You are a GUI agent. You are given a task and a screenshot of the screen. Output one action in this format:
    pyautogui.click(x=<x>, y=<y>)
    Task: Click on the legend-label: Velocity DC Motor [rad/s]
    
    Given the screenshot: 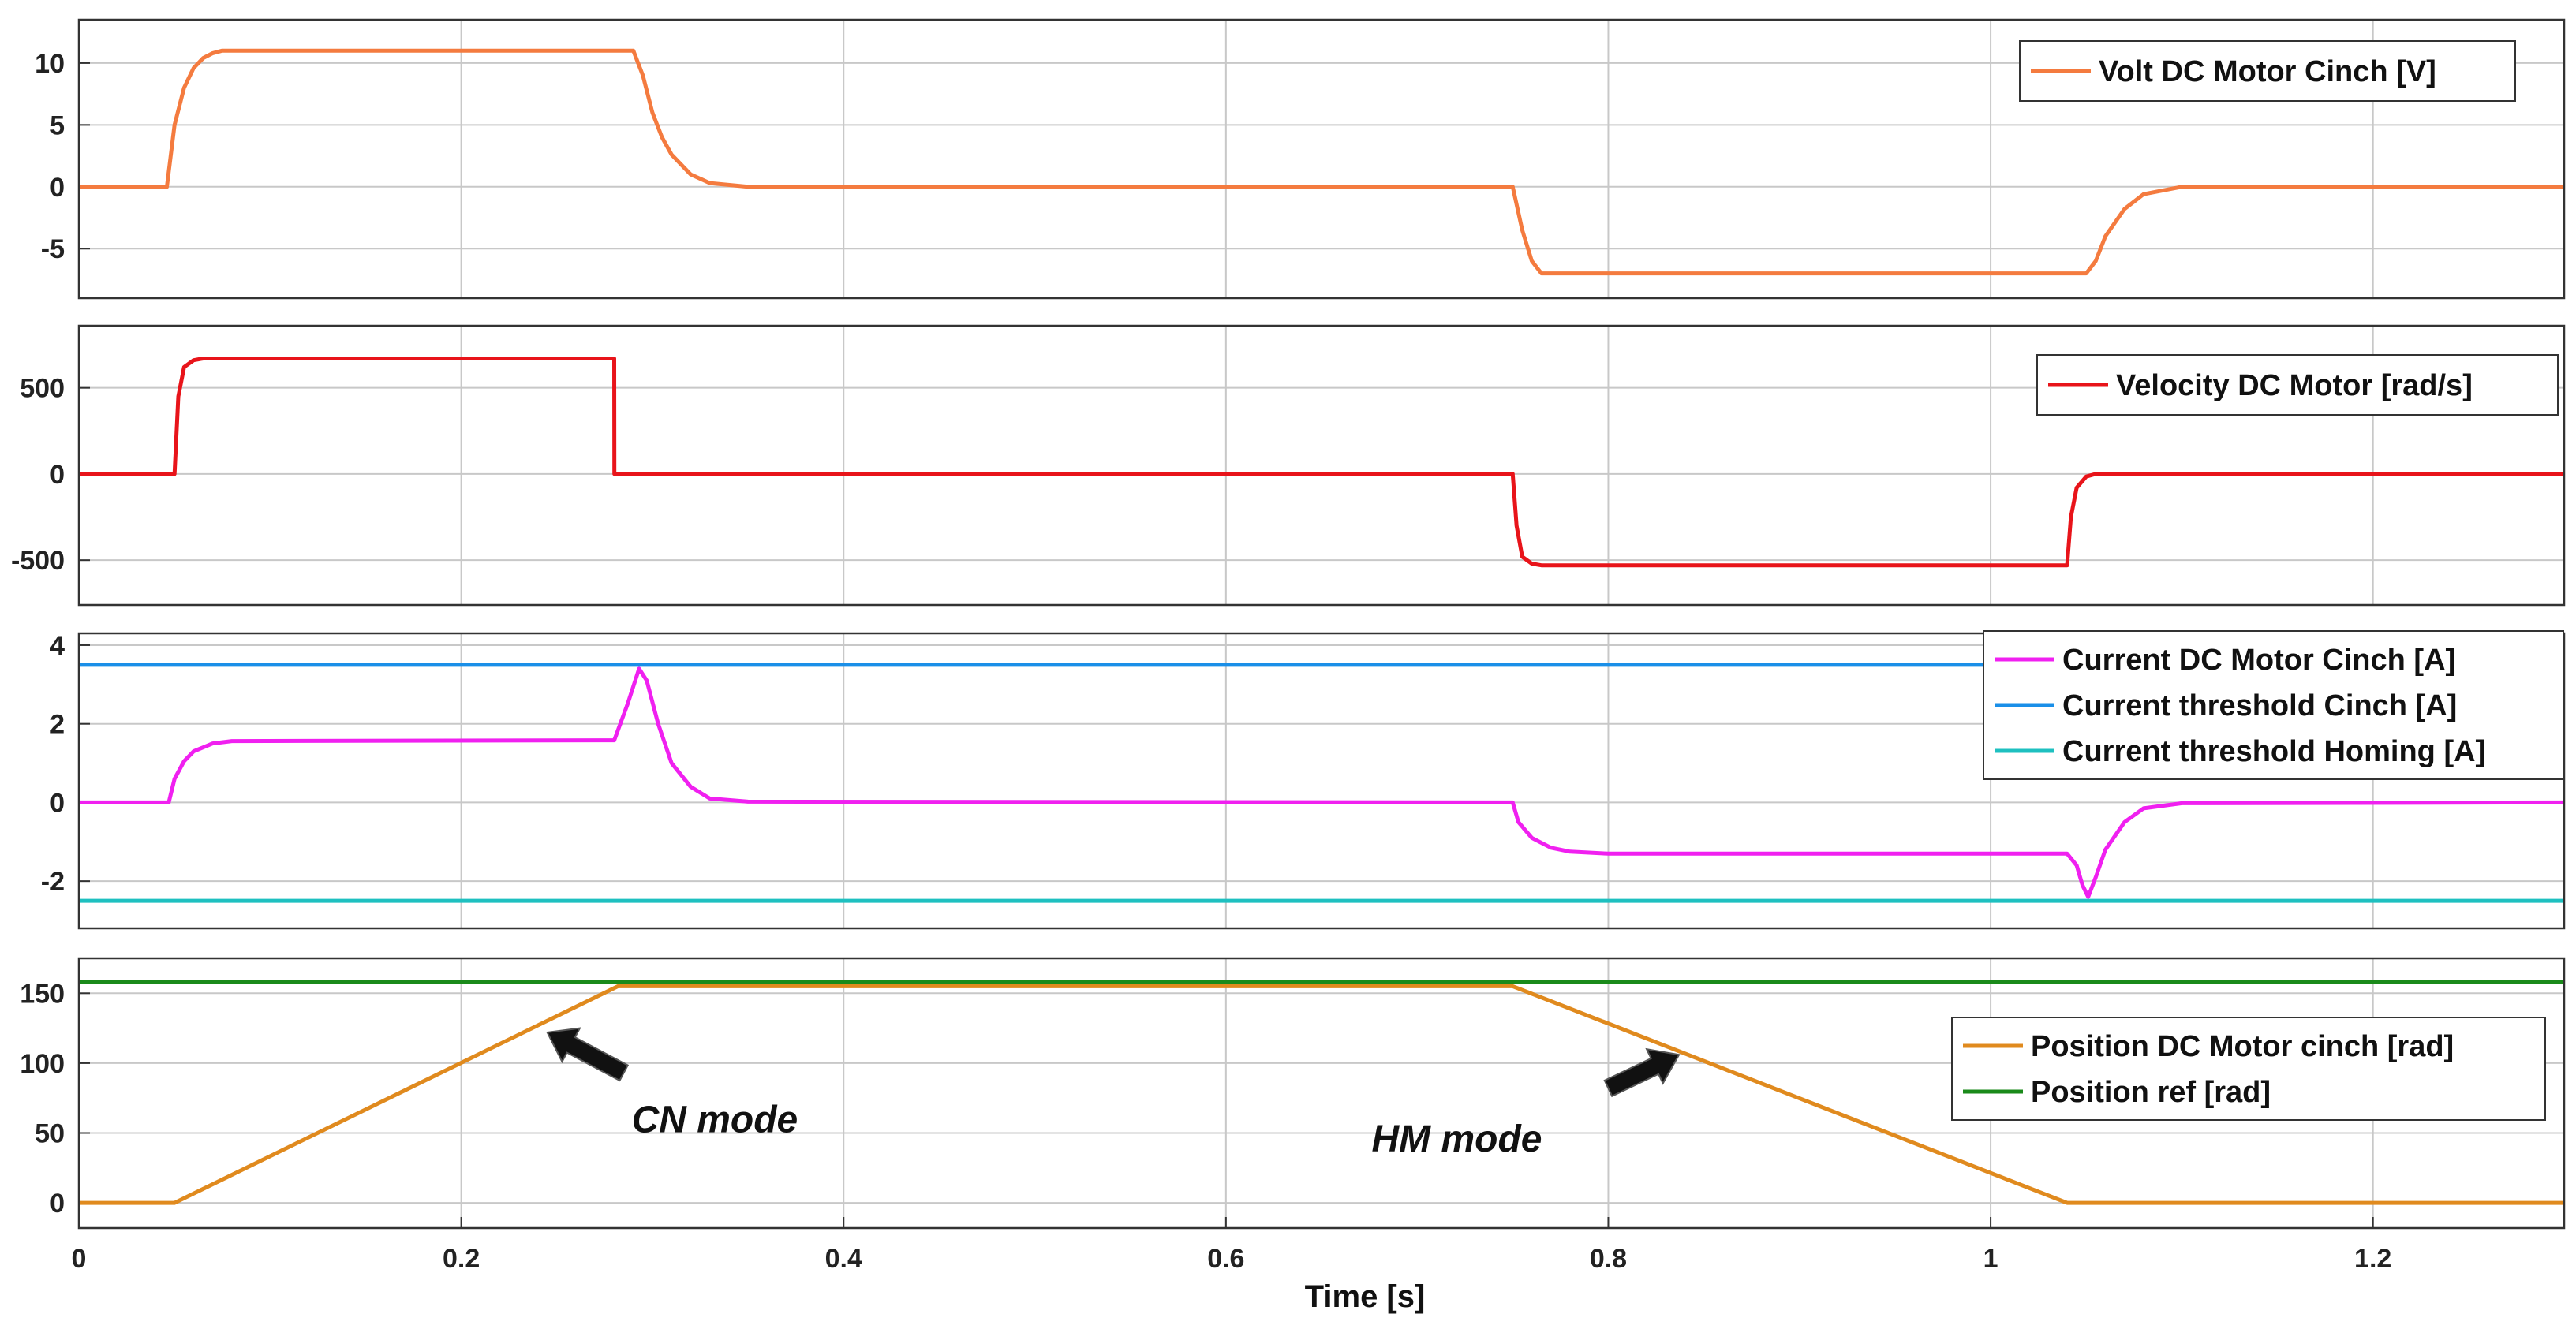 What is the action you would take?
    pyautogui.click(x=2294, y=385)
    